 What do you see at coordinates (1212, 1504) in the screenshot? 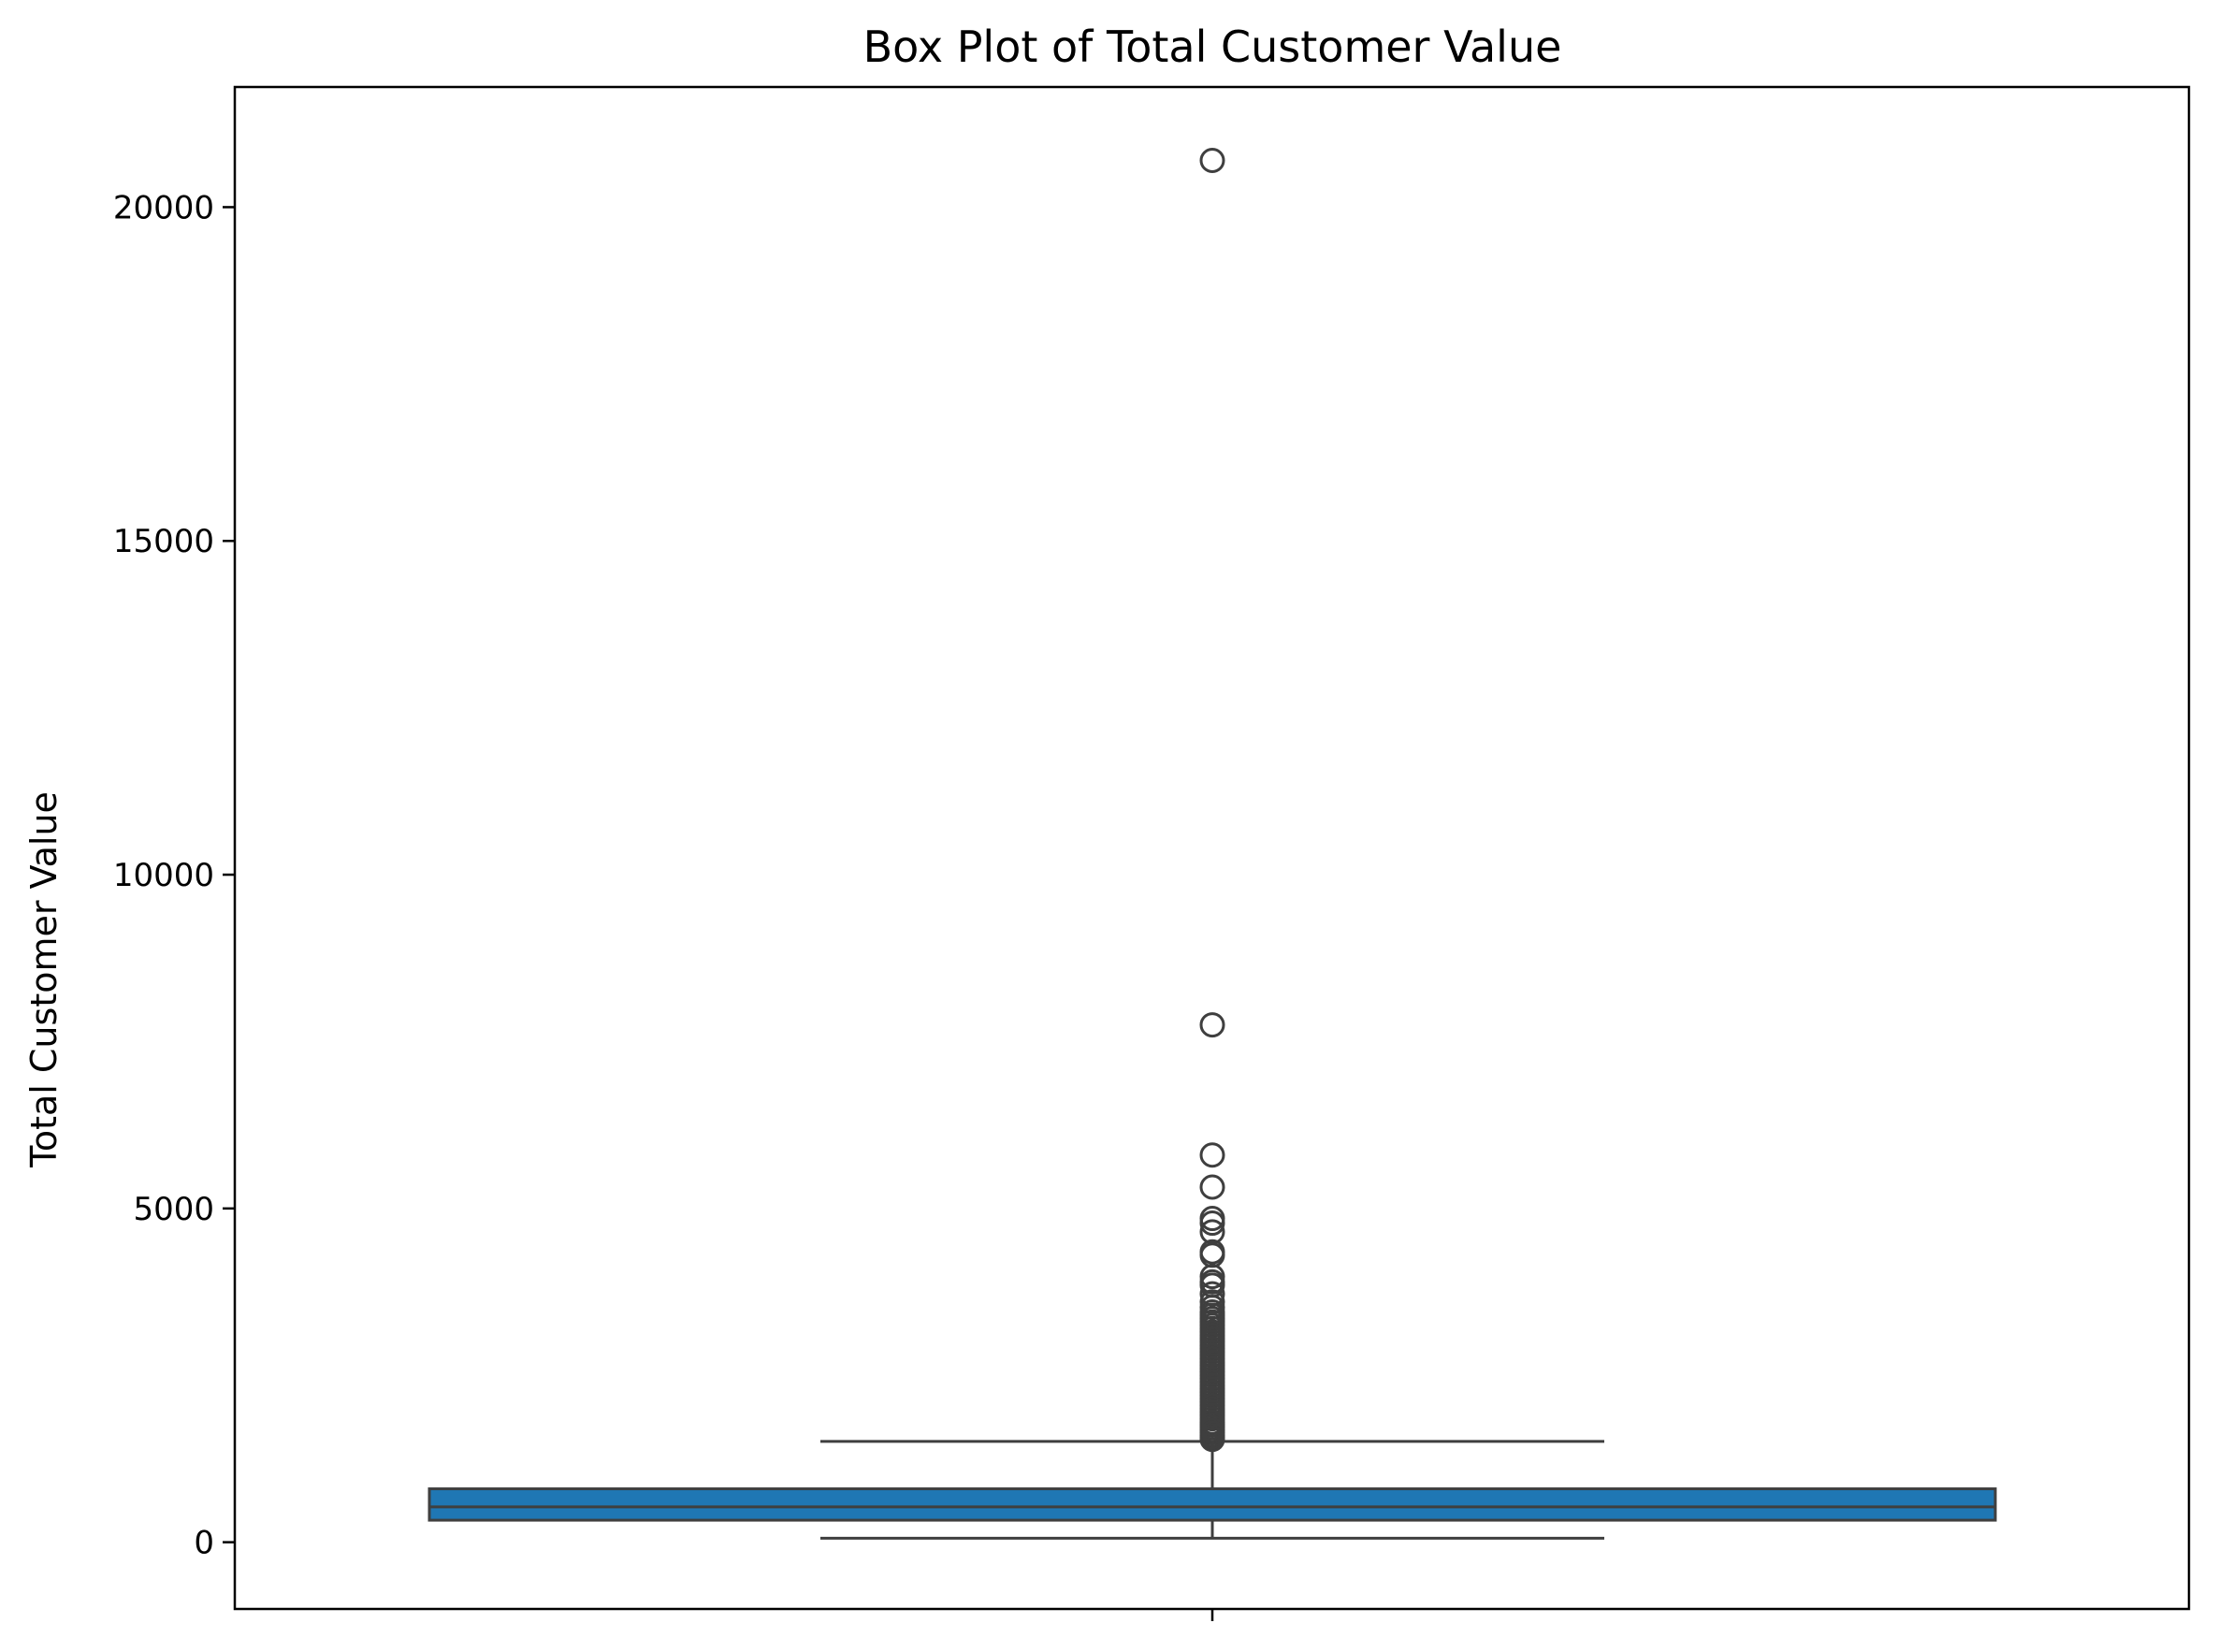
I see `iqr-box` at bounding box center [1212, 1504].